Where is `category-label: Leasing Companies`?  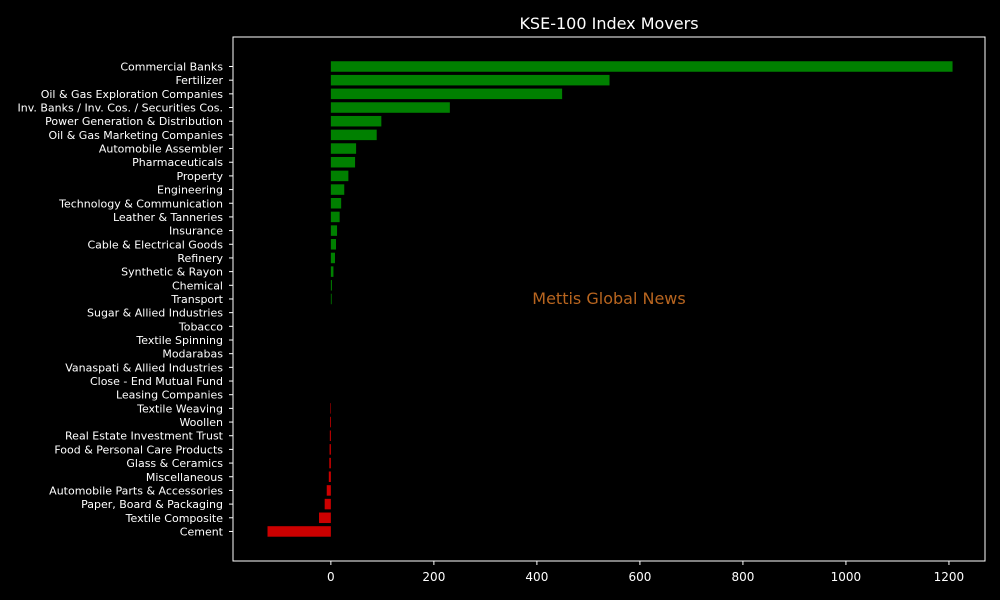
category-label: Leasing Companies is located at coordinates (169, 395).